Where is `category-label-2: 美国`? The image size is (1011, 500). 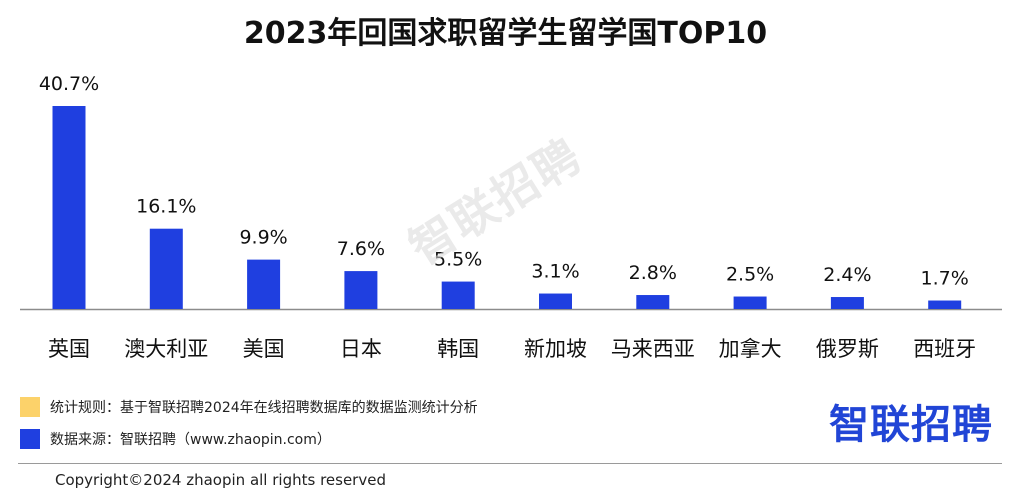
category-label-2: 美国 is located at coordinates (264, 349).